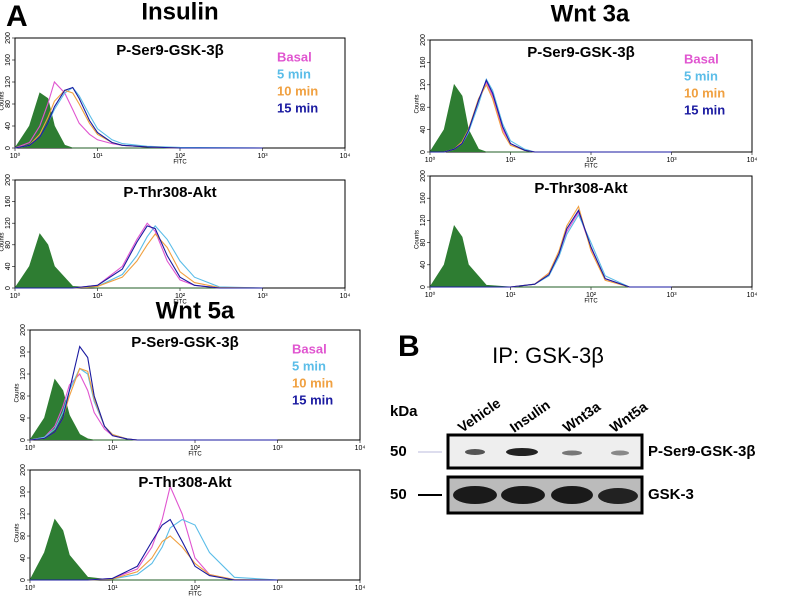  I want to click on lane-label: Wnt3a, so click(582, 416).